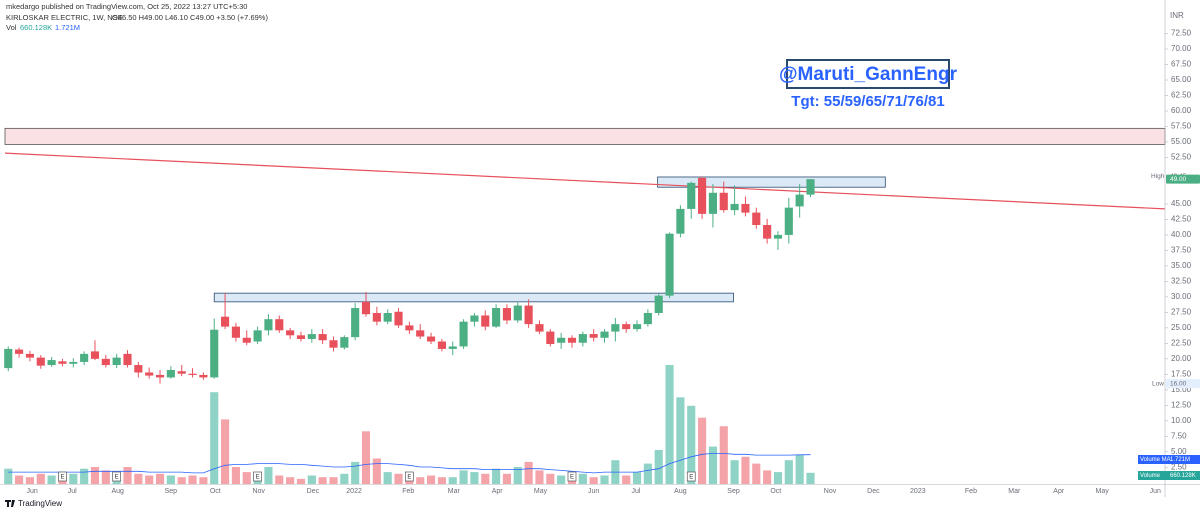  Describe the element at coordinates (258, 491) in the screenshot. I see `x-tick-label: Nov` at that location.